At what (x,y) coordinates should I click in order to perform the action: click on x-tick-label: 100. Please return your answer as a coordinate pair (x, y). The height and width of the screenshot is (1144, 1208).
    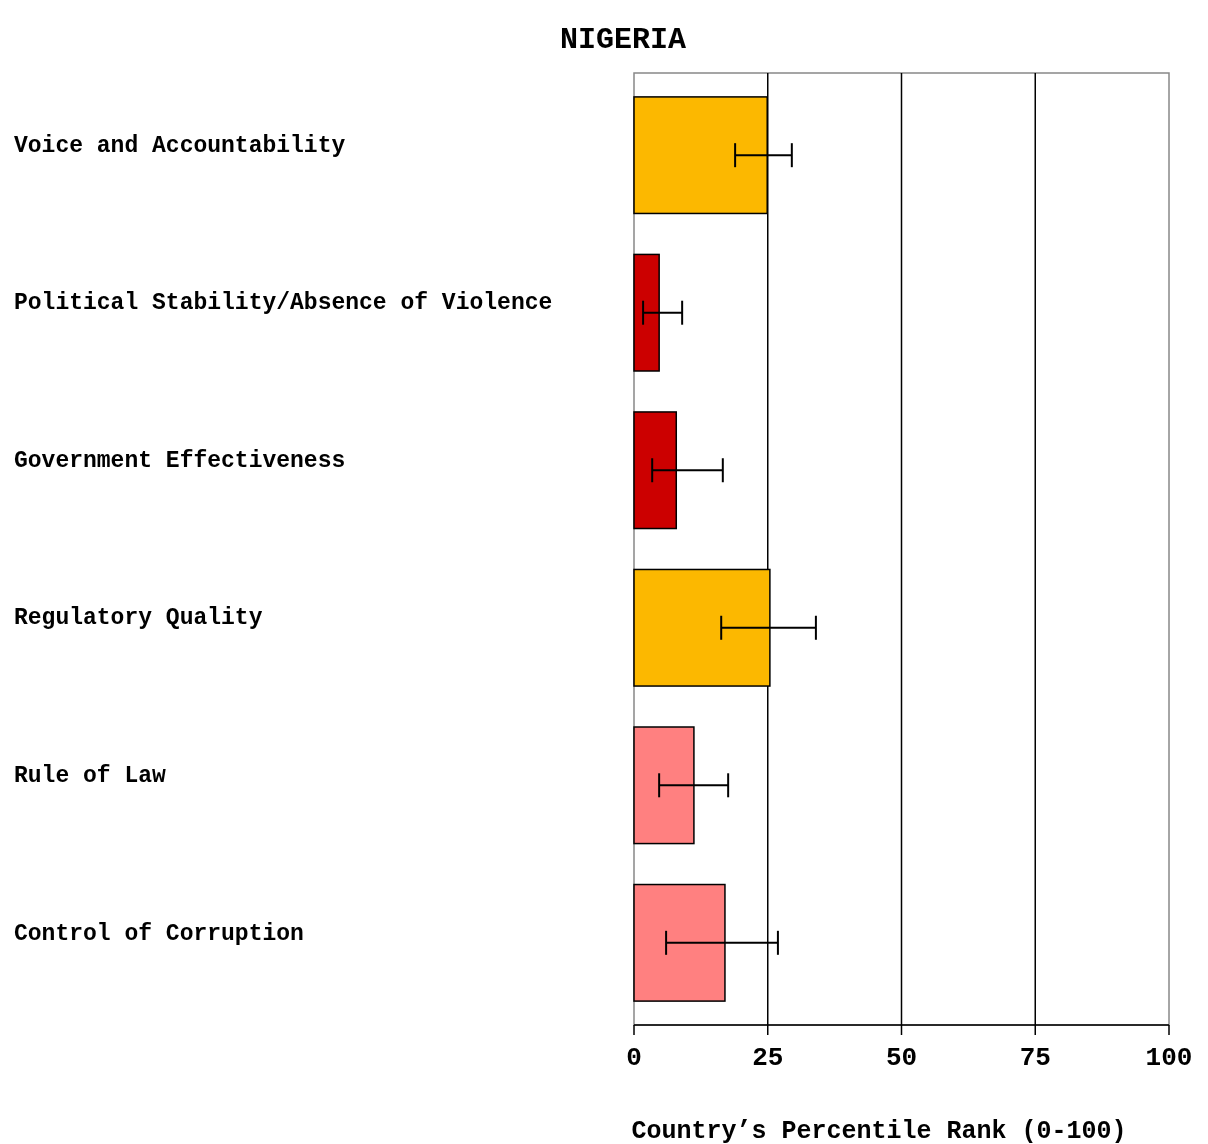
    Looking at the image, I should click on (1169, 1058).